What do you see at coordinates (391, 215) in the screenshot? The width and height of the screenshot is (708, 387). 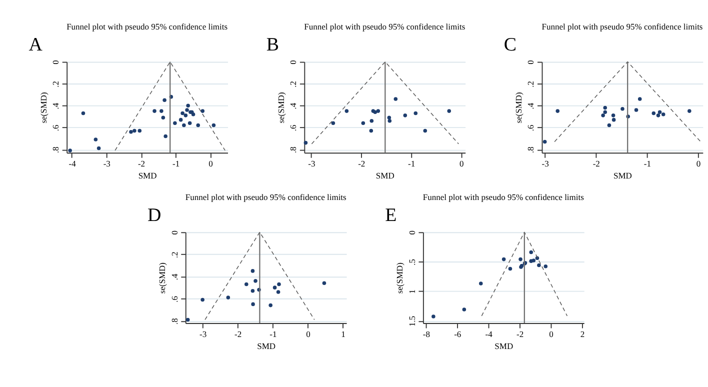 I see `text: E` at bounding box center [391, 215].